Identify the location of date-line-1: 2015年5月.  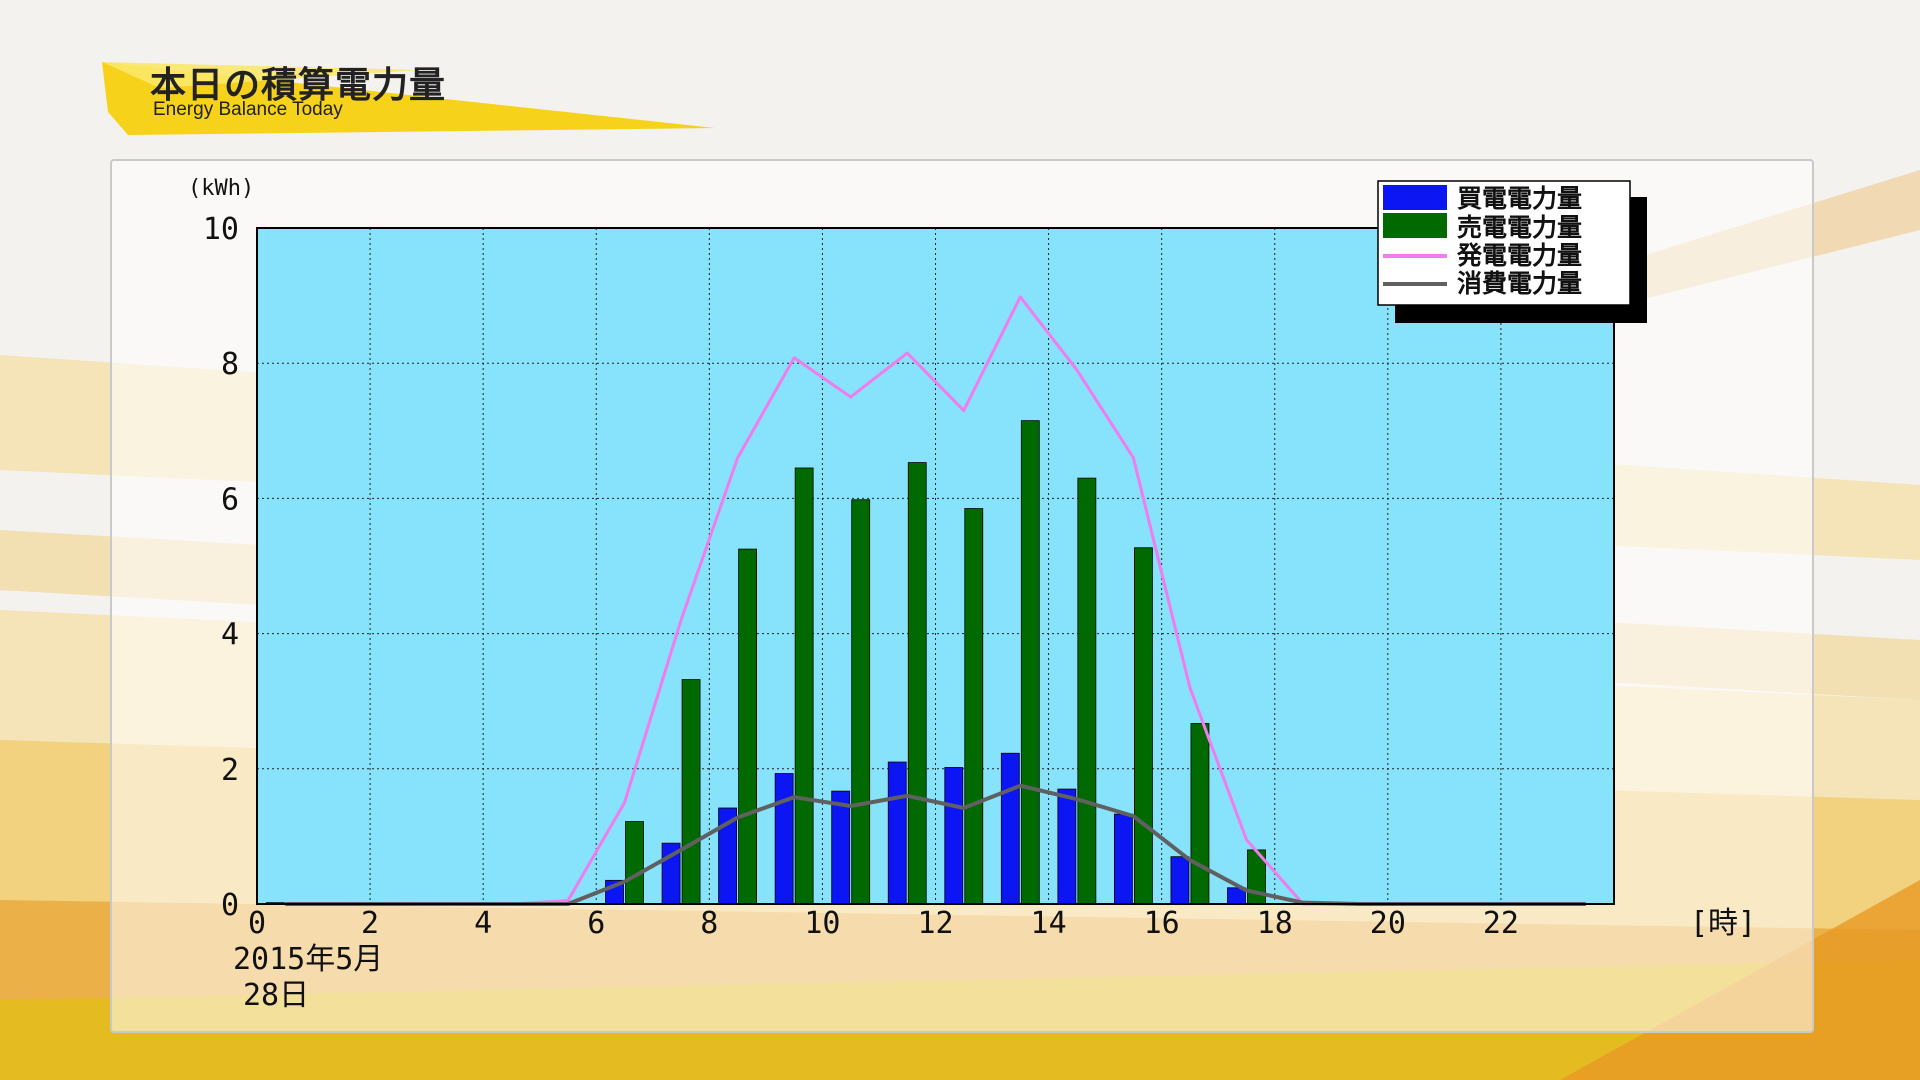
(308, 959).